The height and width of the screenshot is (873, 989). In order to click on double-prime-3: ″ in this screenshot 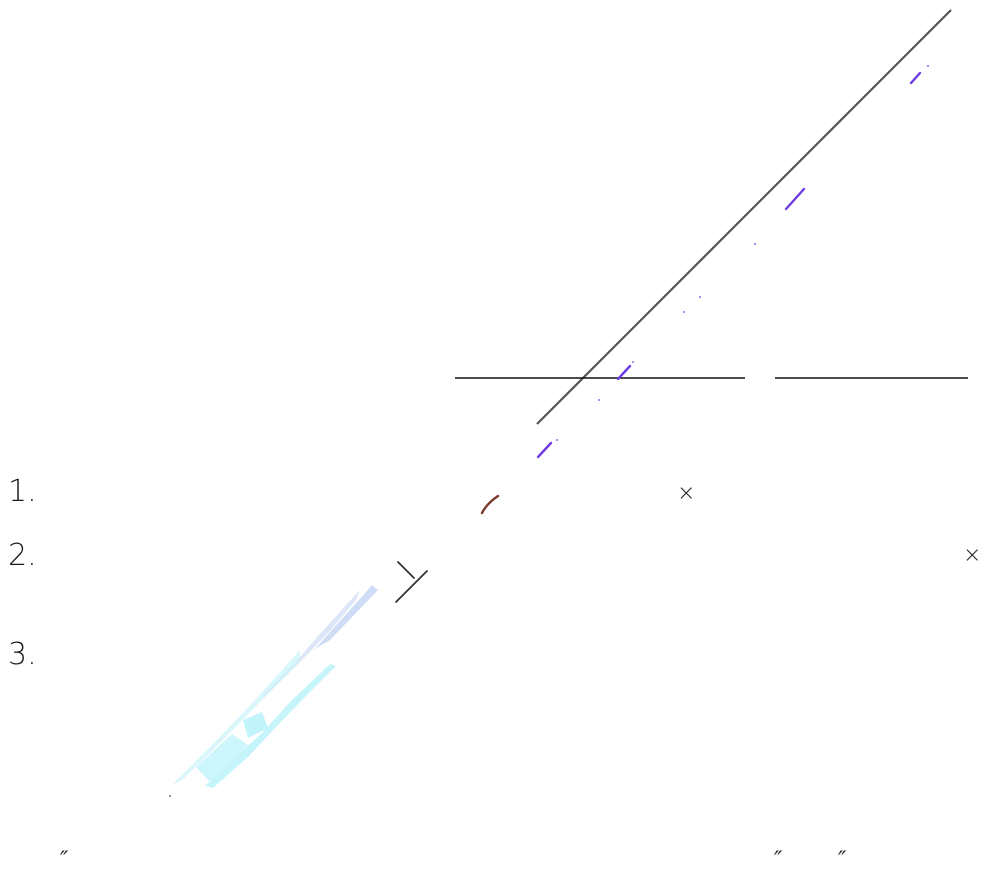, I will do `click(842, 860)`.